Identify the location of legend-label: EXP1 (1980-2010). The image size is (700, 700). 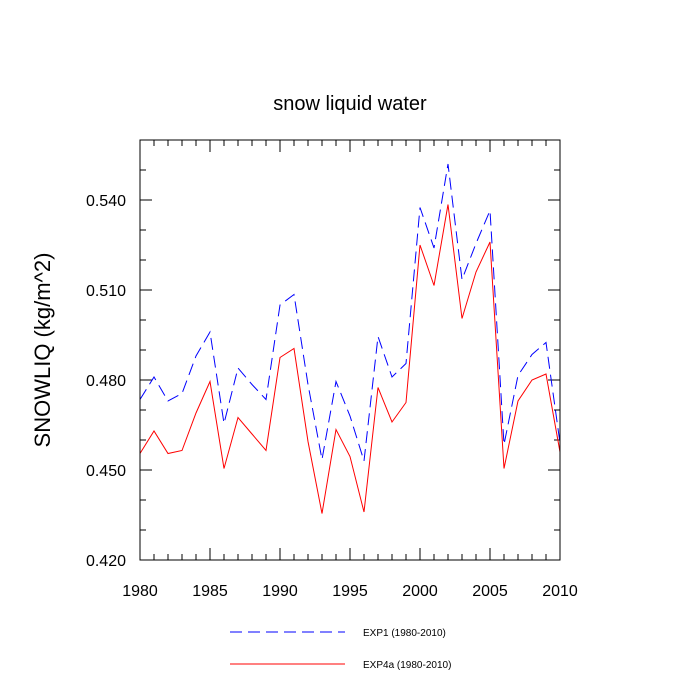
(404, 633).